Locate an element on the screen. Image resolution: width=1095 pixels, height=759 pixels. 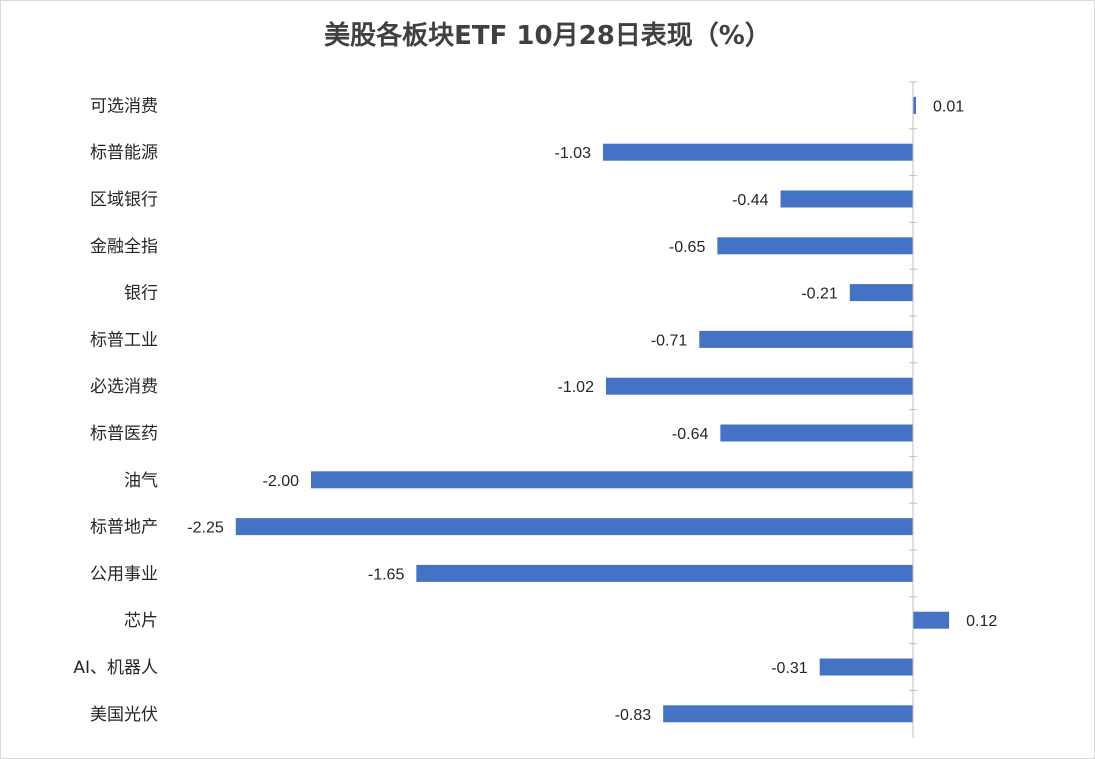
data-label: -0.83 is located at coordinates (633, 715).